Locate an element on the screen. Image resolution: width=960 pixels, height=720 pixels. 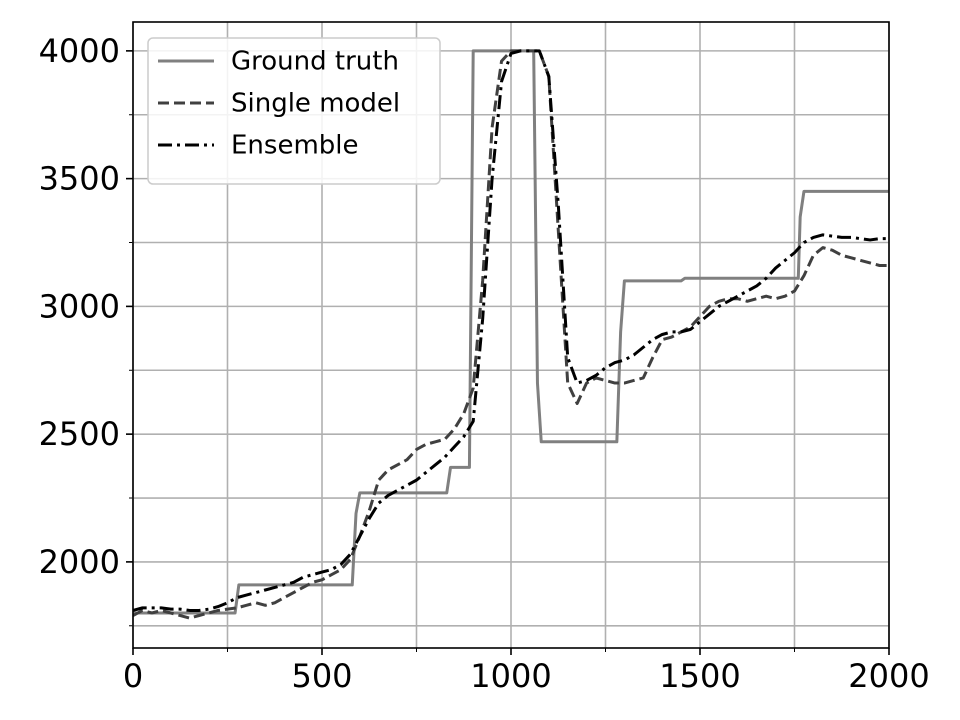
x-tick-label: 1000 is located at coordinates (510, 676).